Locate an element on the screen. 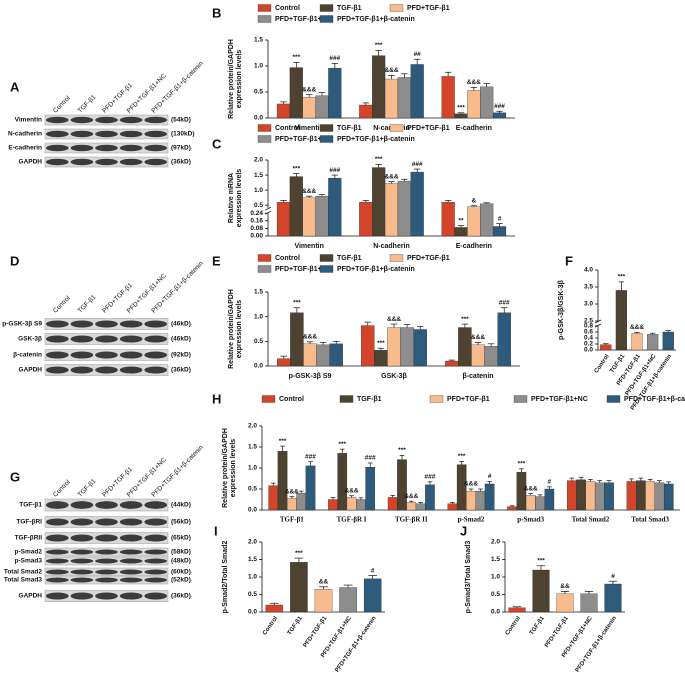  blot-row-label: GSK-3β is located at coordinates (30, 339).